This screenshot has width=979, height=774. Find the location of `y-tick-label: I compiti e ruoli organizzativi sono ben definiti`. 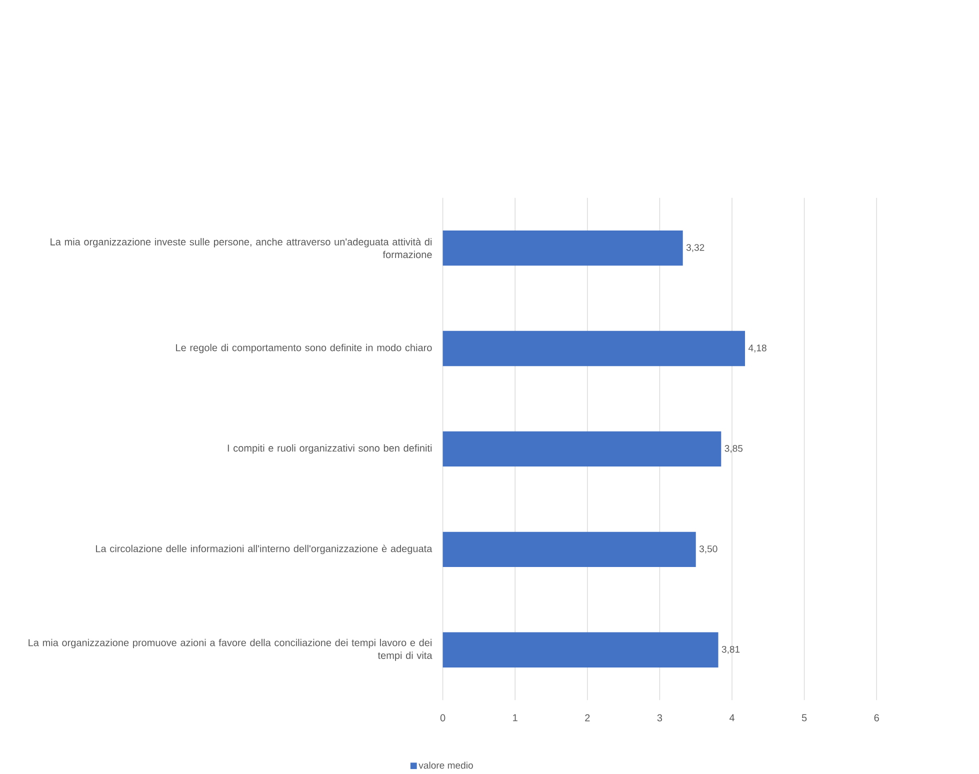

y-tick-label: I compiti e ruoli organizzativi sono ben definiti is located at coordinates (330, 449).